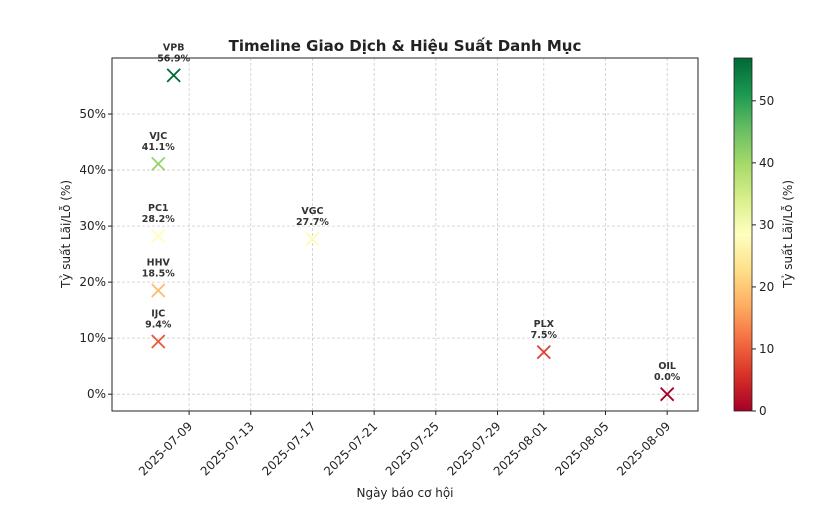 Image resolution: width=830 pixels, height=512 pixels. I want to click on point-ticker-label: VGC, so click(312, 211).